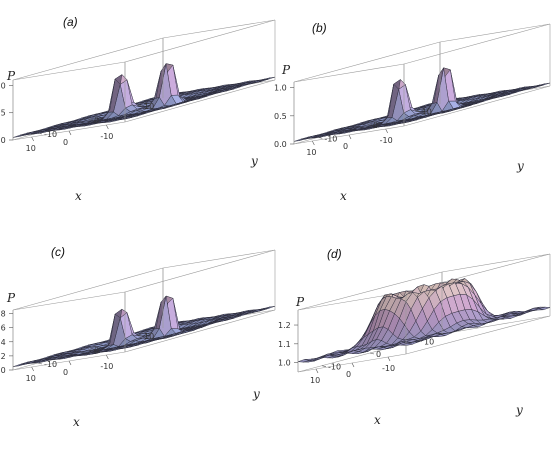 The image size is (554, 451). Describe the element at coordinates (370, 322) in the screenshot. I see `bounding-box-front-d` at that location.